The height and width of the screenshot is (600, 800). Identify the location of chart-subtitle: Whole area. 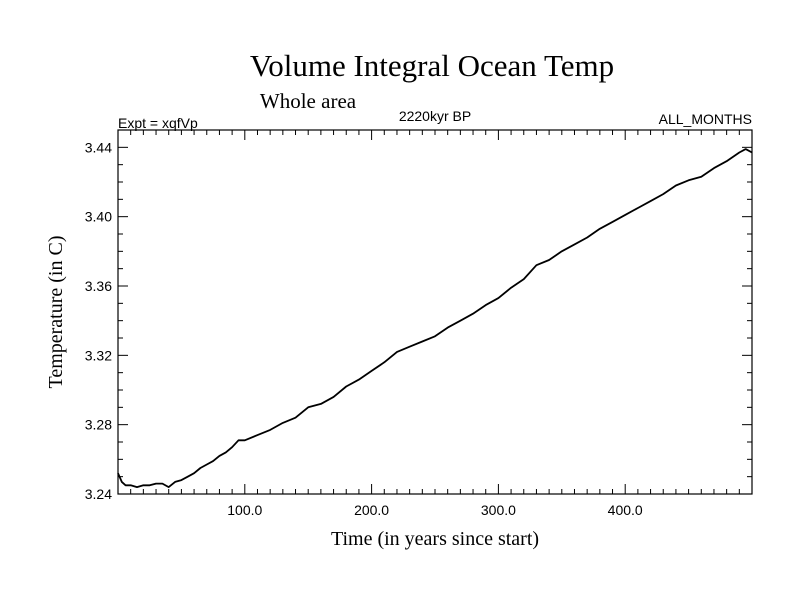
(308, 101).